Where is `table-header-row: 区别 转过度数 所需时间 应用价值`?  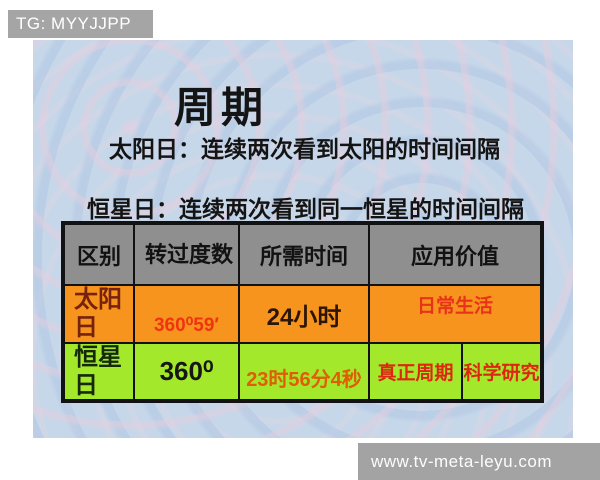 table-header-row: 区别 转过度数 所需时间 应用价值 is located at coordinates (303, 254).